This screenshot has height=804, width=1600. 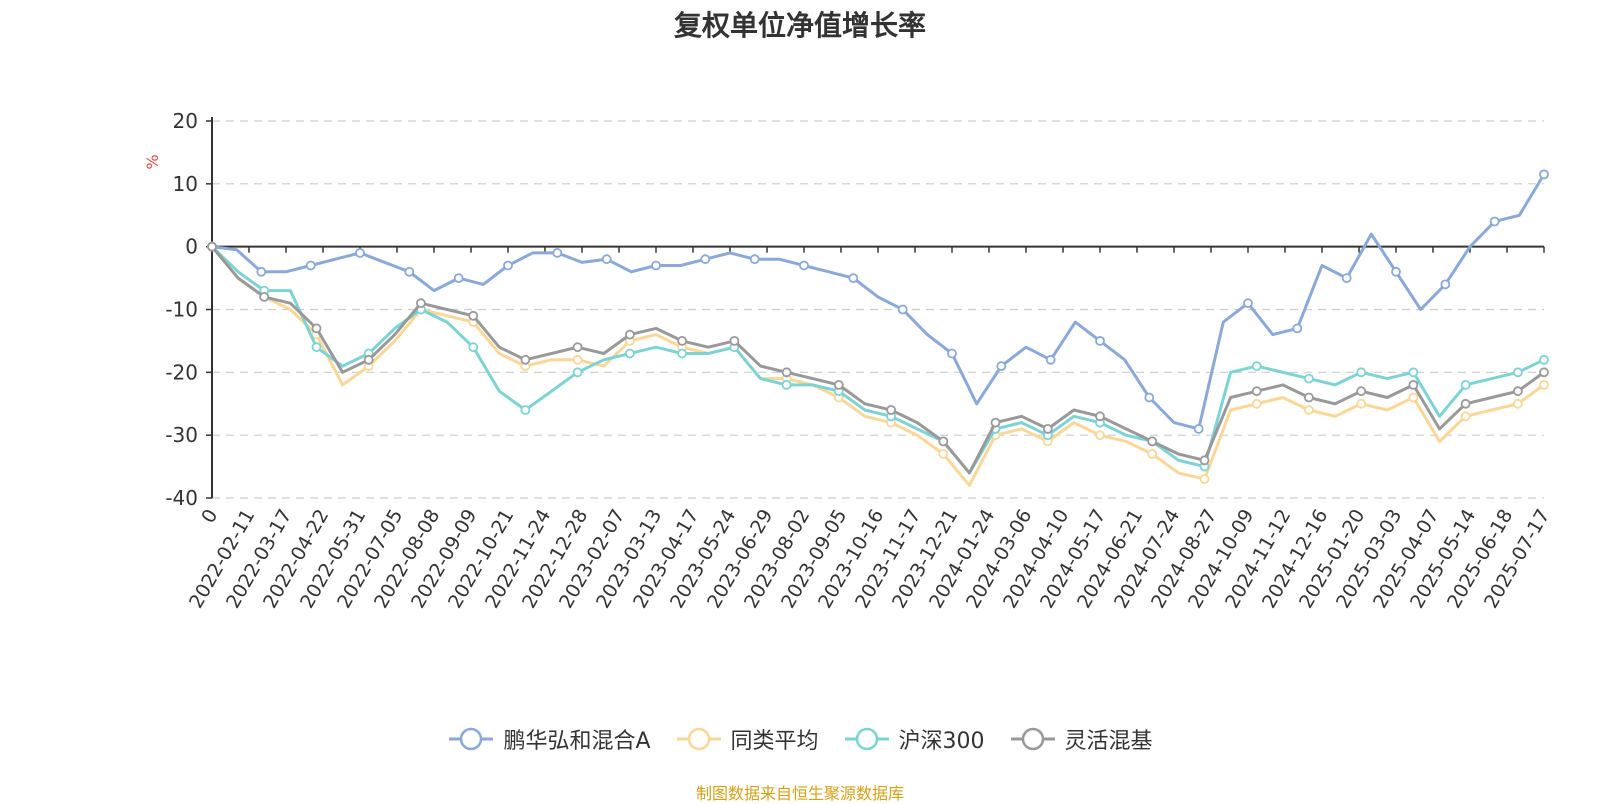 I want to click on legend-item: 同类平均, so click(x=747, y=739).